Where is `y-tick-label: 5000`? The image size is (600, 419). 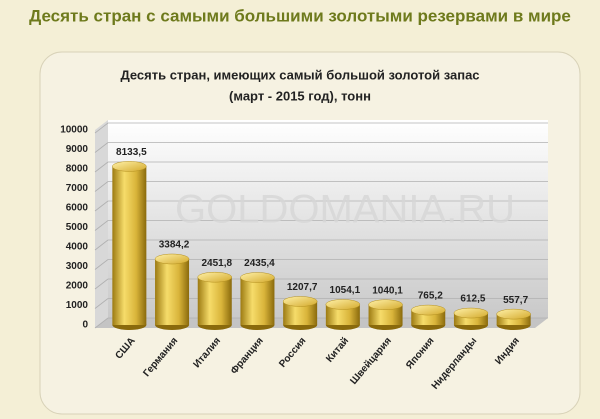
y-tick-label: 5000 is located at coordinates (77, 227).